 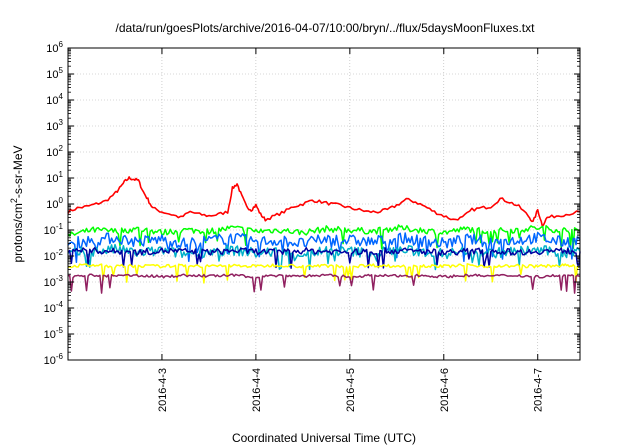 What do you see at coordinates (257, 390) in the screenshot?
I see `x-tick-label: 2016-4-4` at bounding box center [257, 390].